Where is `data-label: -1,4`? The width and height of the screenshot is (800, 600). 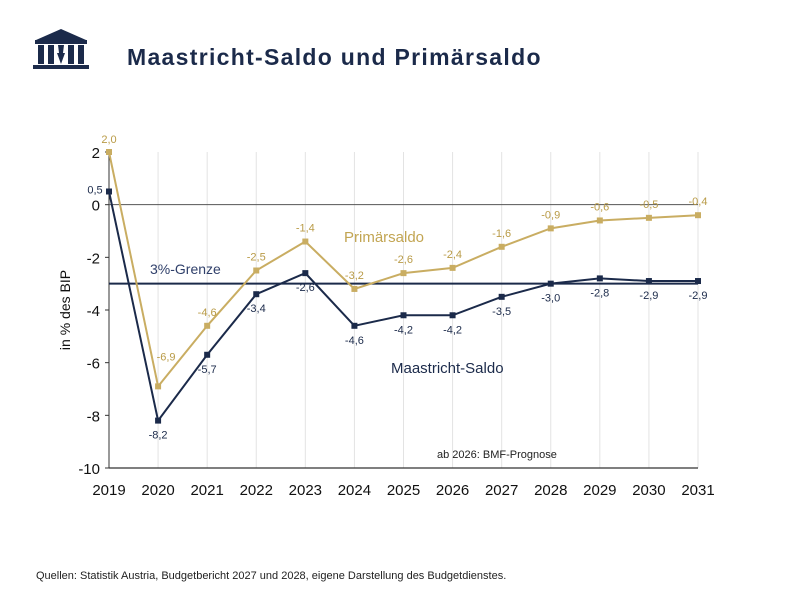
data-label: -1,4 is located at coordinates (305, 229).